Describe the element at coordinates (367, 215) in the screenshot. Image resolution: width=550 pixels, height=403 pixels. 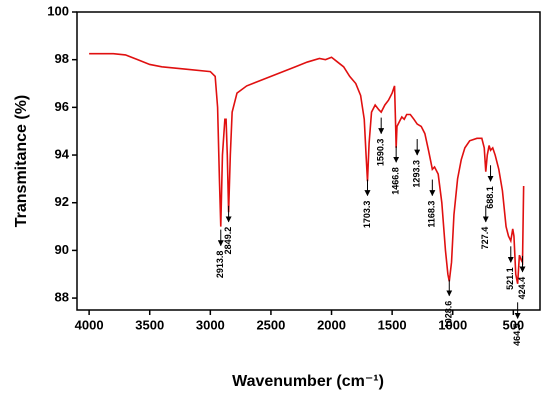
I see `annotation-label: 1703.3` at that location.